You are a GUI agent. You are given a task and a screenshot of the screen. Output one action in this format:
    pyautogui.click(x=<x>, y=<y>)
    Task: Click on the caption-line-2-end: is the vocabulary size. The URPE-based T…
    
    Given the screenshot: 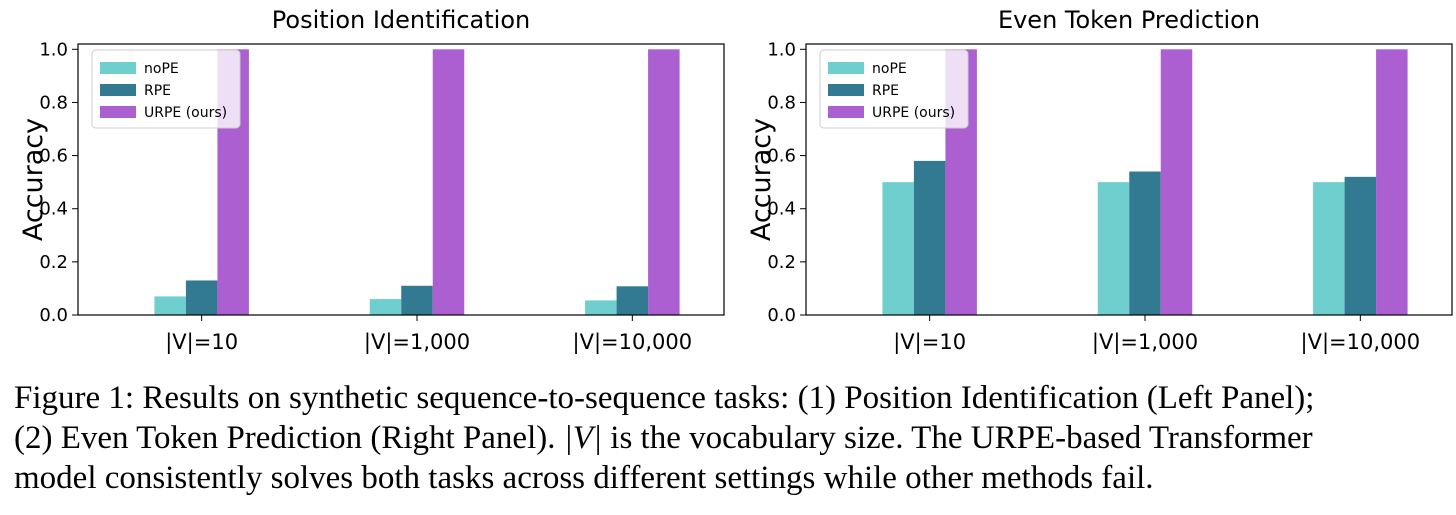 What is the action you would take?
    pyautogui.click(x=957, y=438)
    